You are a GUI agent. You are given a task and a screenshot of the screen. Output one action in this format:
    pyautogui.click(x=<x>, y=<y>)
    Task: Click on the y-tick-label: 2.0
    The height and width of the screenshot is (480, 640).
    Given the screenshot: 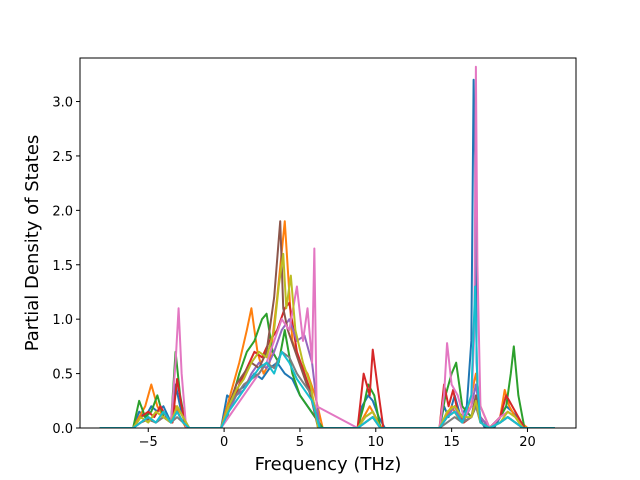 What is the action you would take?
    pyautogui.click(x=62, y=211)
    